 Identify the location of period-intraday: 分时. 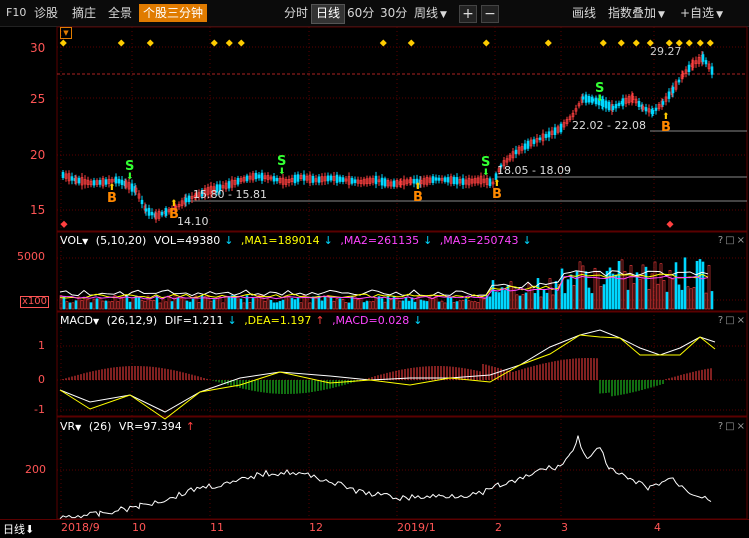
(296, 13).